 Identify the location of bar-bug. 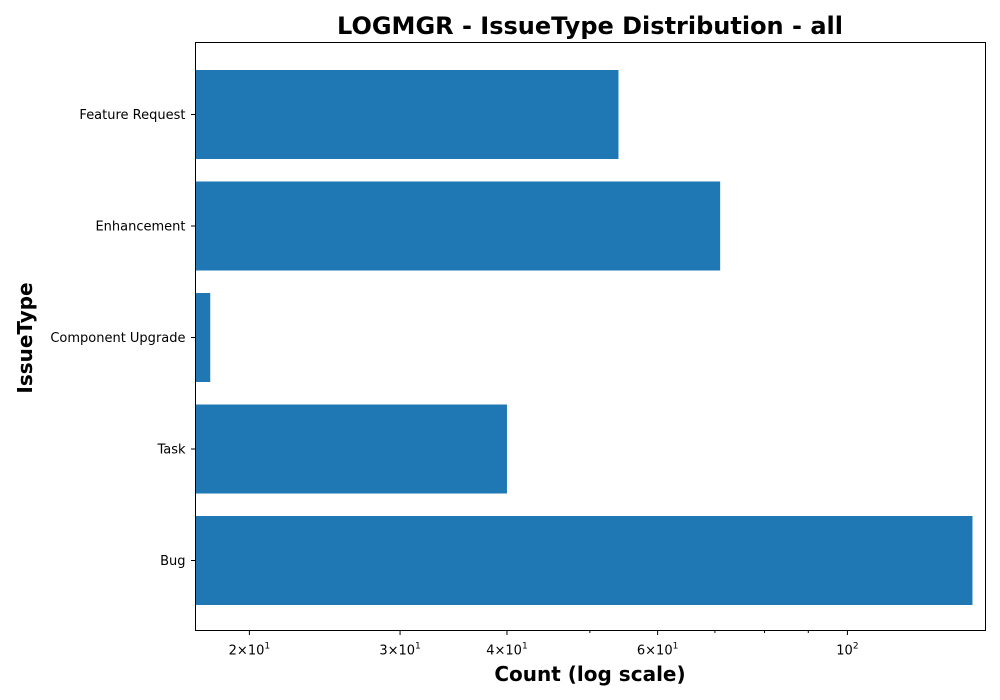
(584, 560).